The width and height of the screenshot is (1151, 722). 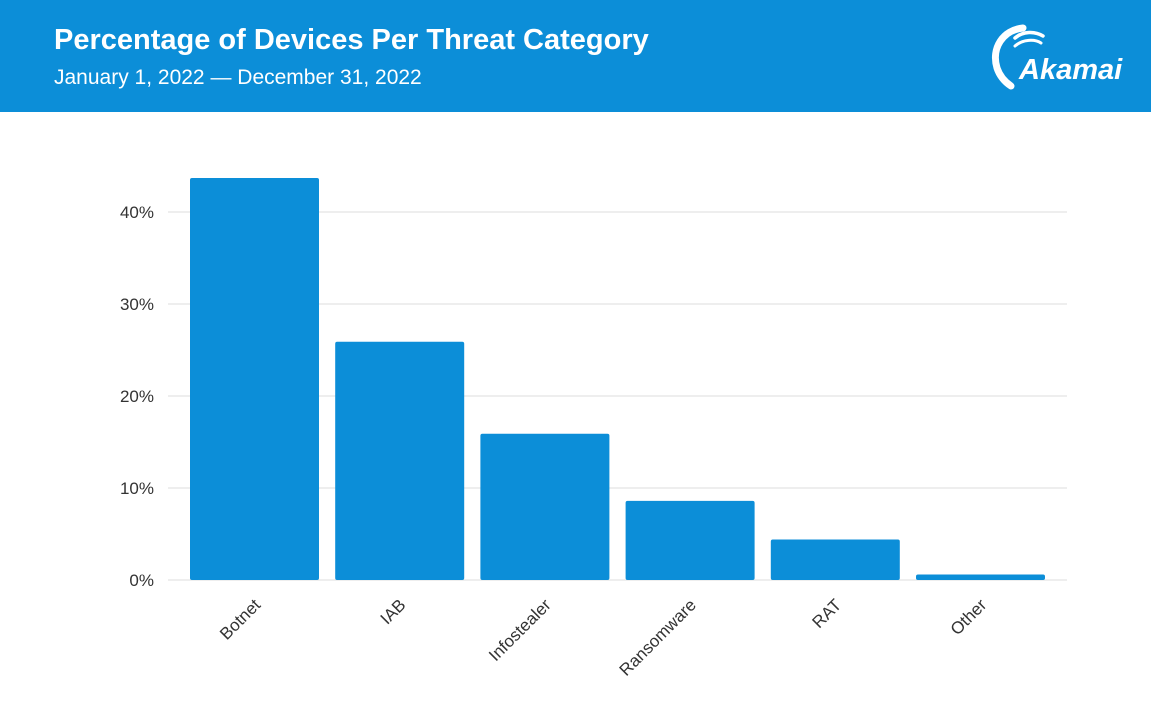 What do you see at coordinates (137, 212) in the screenshot?
I see `y-tick-label: 40%` at bounding box center [137, 212].